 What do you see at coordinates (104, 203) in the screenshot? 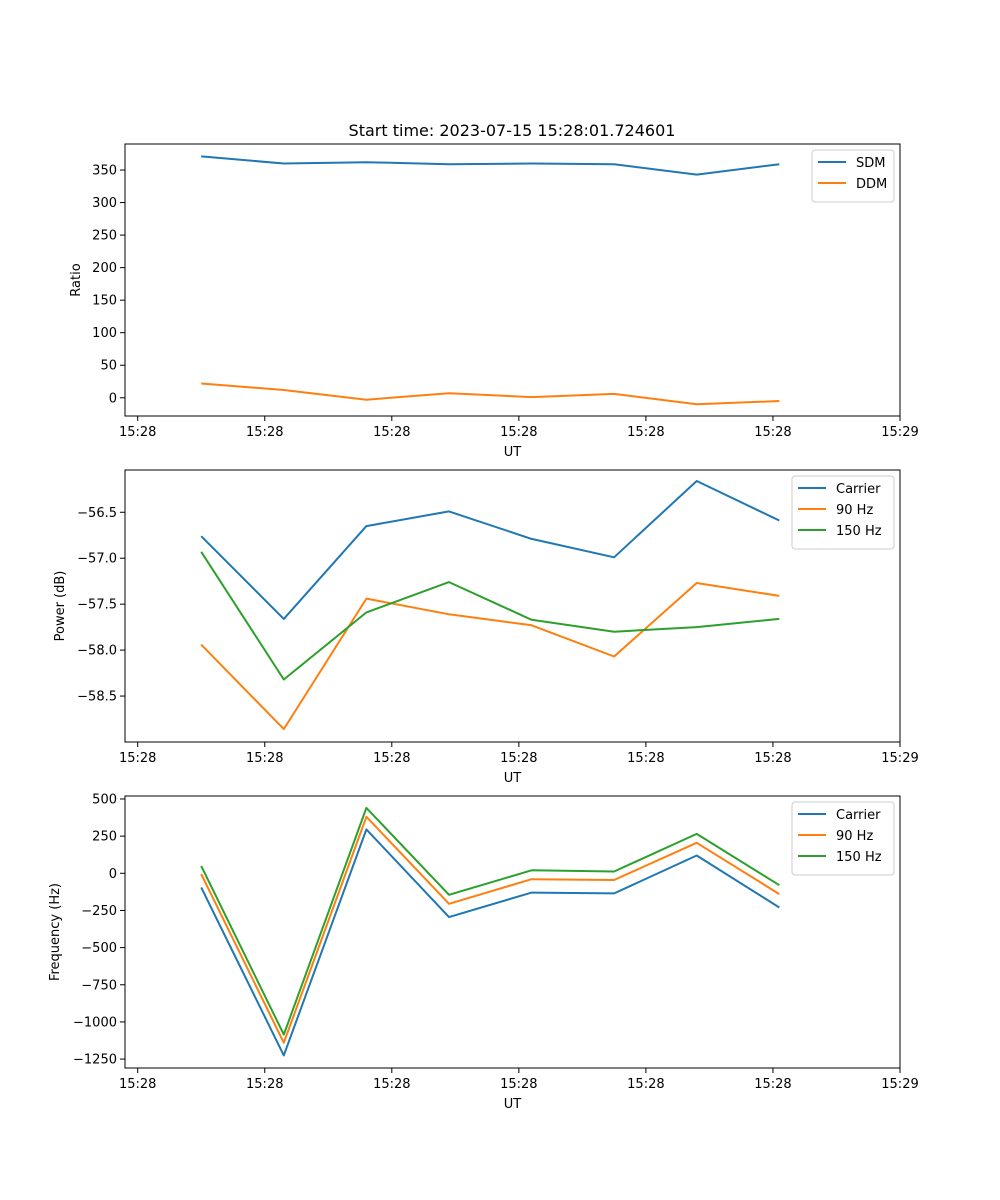
I see `y-tick-label: 300` at bounding box center [104, 203].